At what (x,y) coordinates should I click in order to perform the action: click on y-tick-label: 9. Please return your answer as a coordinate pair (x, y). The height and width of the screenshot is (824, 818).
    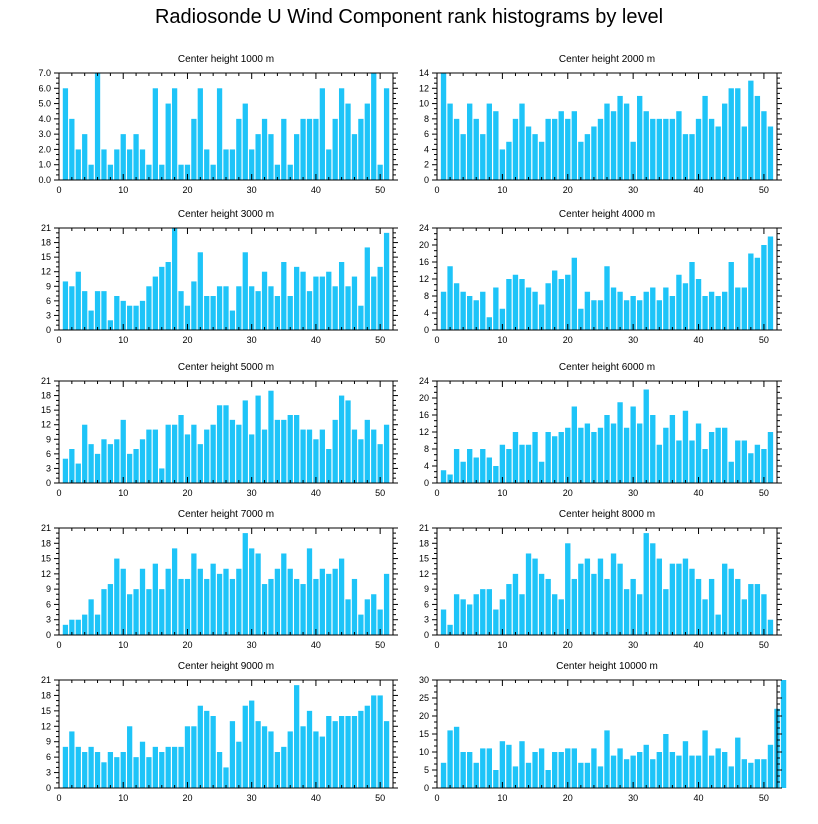
    Looking at the image, I should click on (48, 589).